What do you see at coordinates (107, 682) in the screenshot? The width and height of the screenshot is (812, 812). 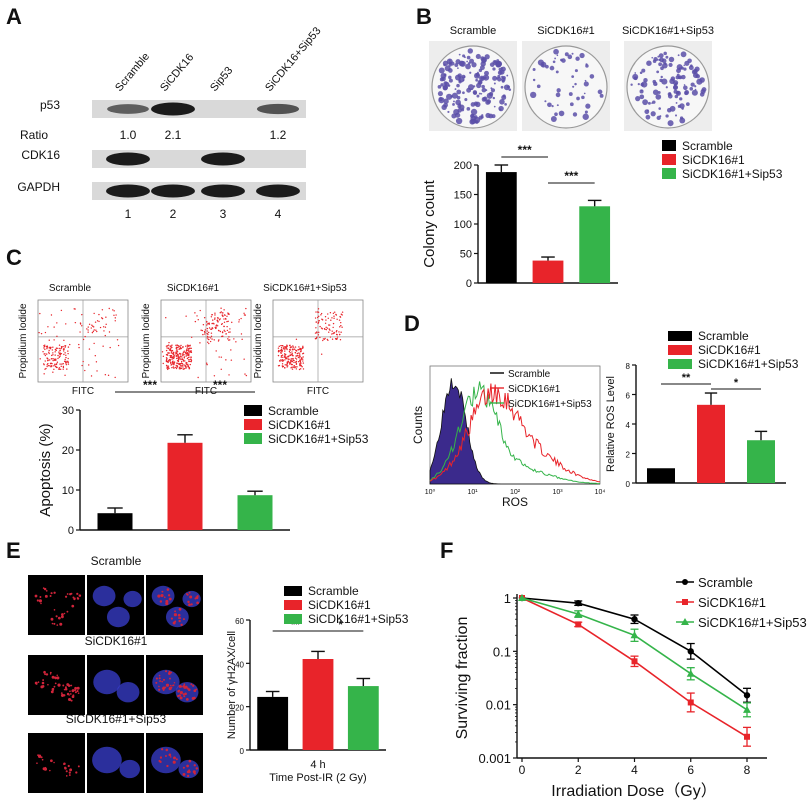 I see `nucleus` at bounding box center [107, 682].